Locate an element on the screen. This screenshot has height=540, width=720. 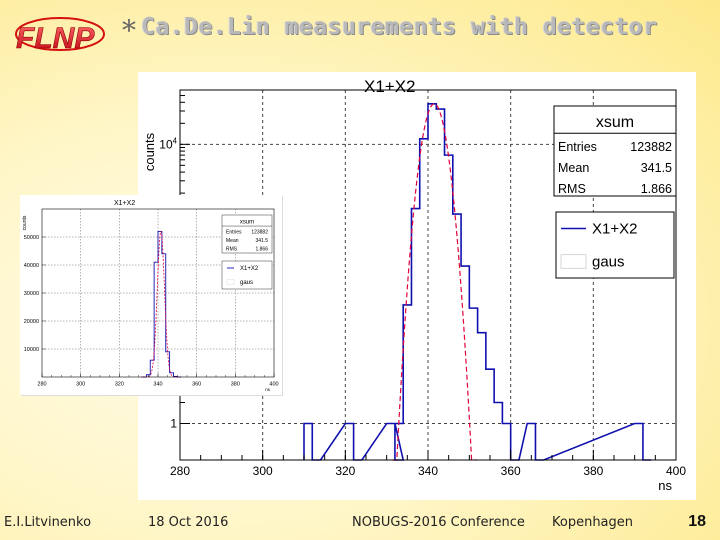
histogram-line is located at coordinates (162, 304).